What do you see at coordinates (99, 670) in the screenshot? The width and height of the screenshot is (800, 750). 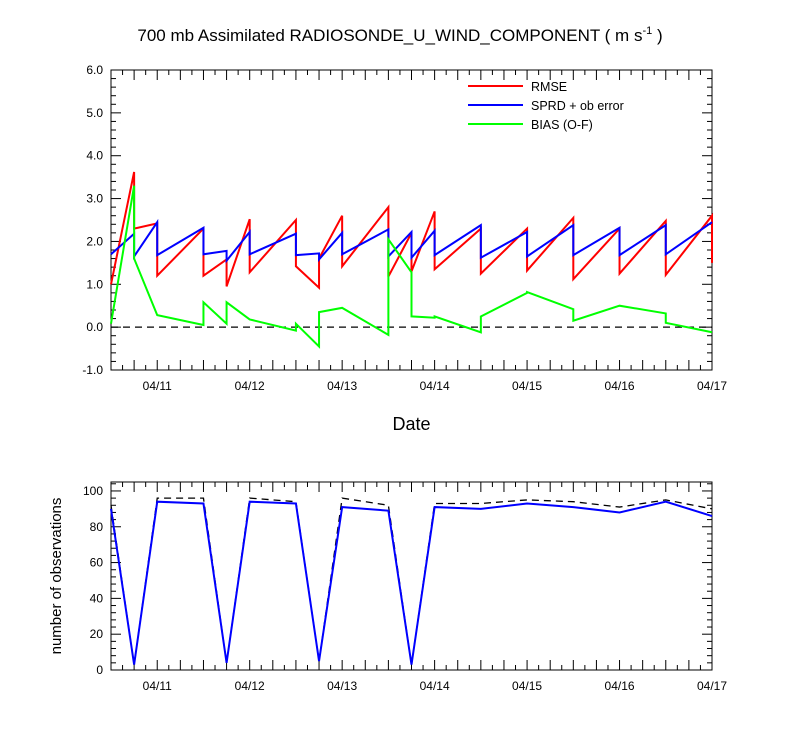 I see `y-tick-label: 0` at bounding box center [99, 670].